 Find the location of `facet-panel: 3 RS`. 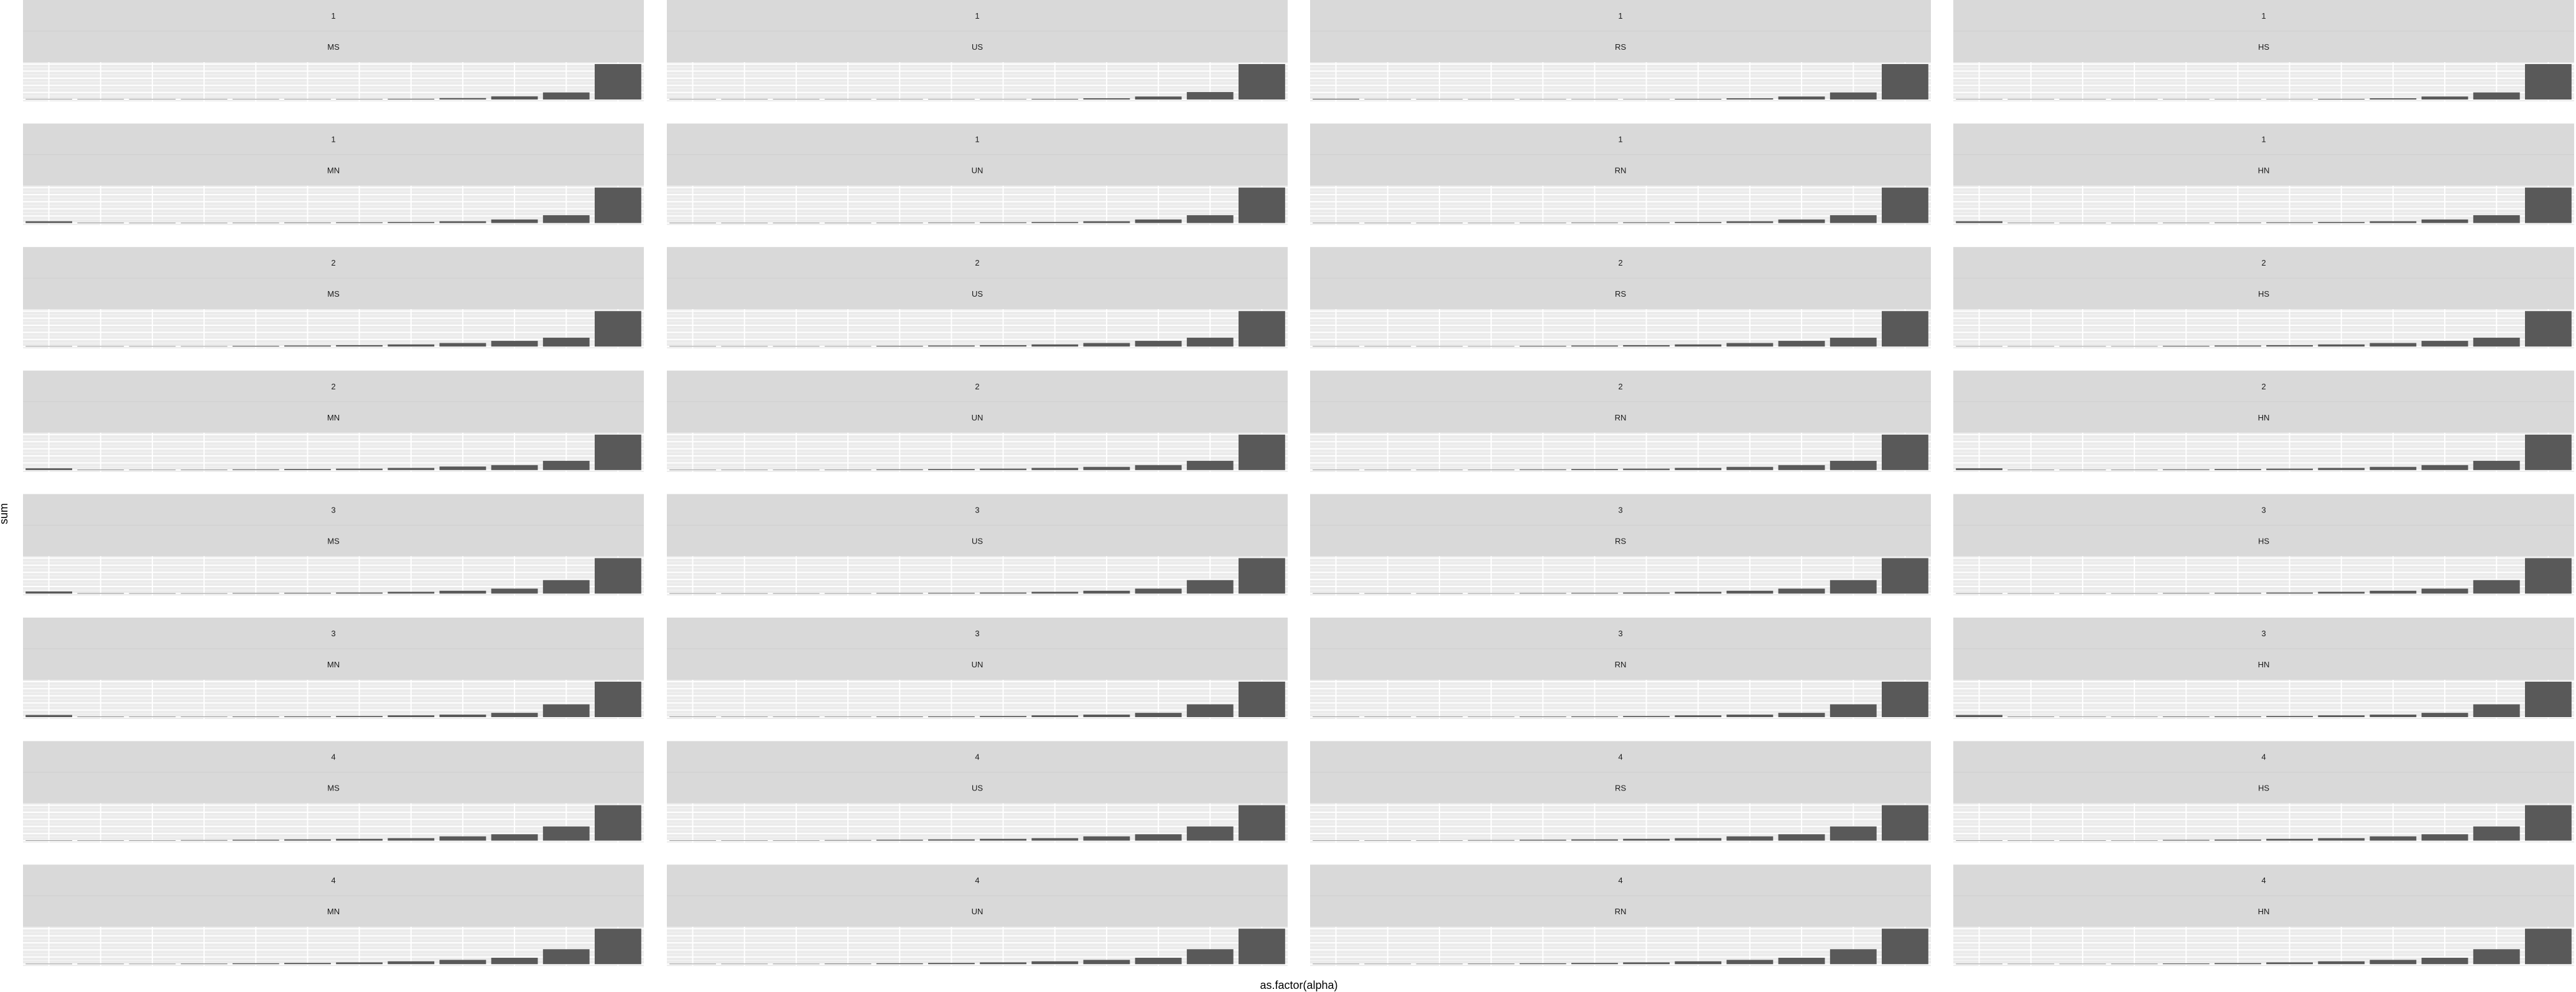

facet-panel: 3 RS is located at coordinates (1620, 545).